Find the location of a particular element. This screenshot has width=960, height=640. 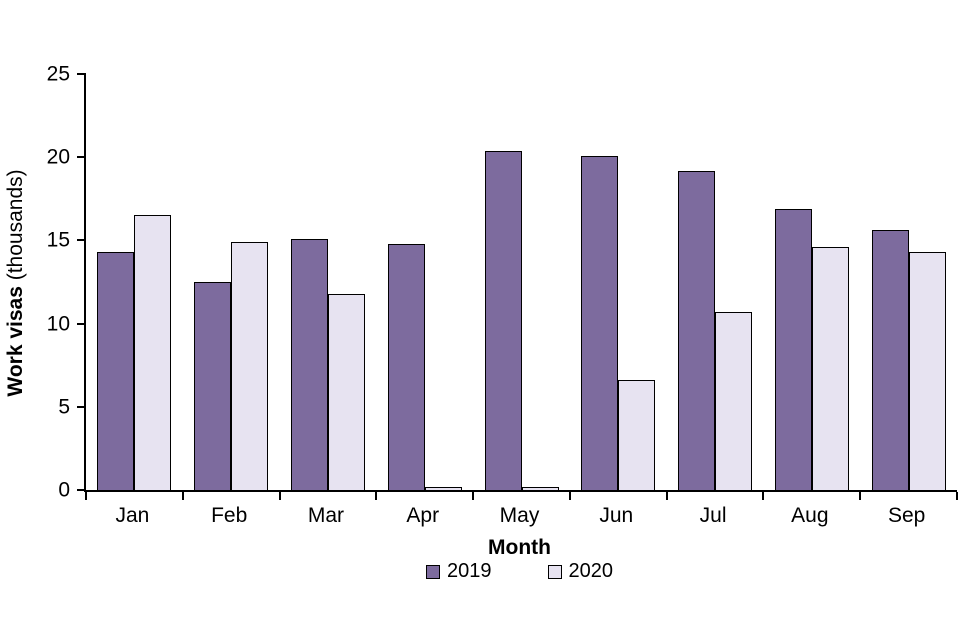

bar-2019-mar is located at coordinates (309, 364).